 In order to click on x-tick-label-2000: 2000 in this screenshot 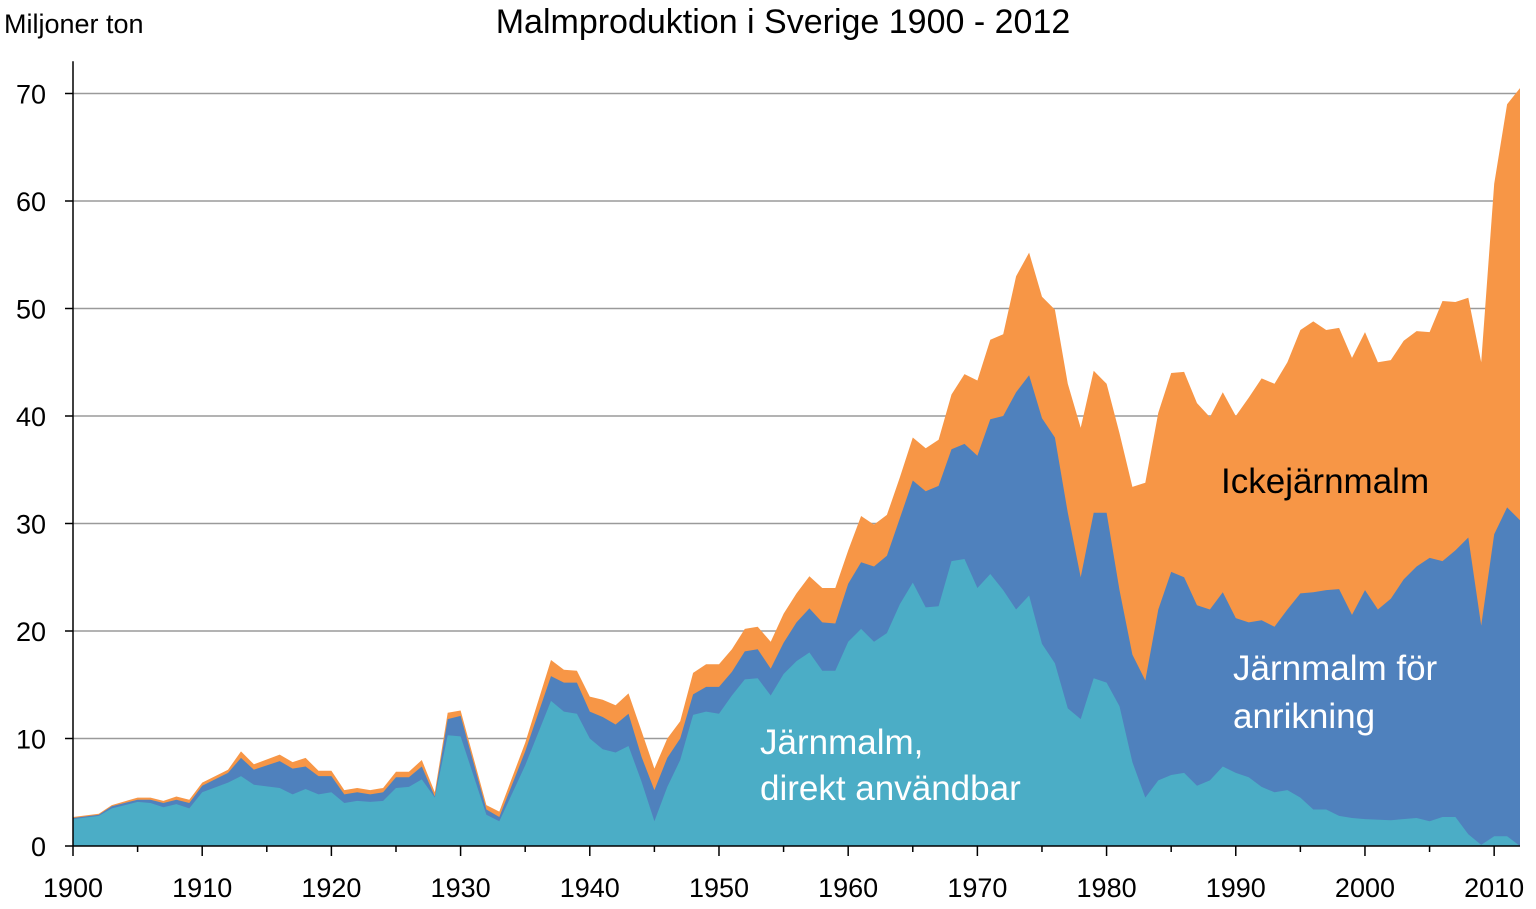, I will do `click(1365, 888)`.